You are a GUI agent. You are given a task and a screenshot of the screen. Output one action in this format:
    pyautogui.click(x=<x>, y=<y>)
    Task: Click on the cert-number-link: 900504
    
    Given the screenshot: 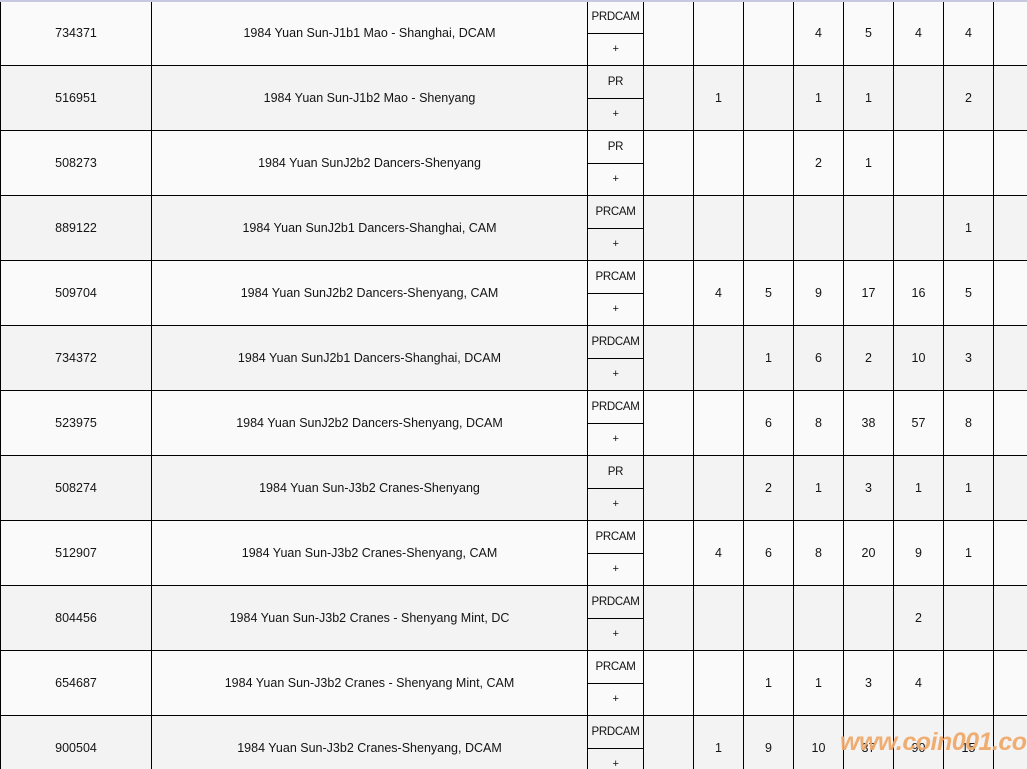 What is the action you would take?
    pyautogui.click(x=76, y=742)
    